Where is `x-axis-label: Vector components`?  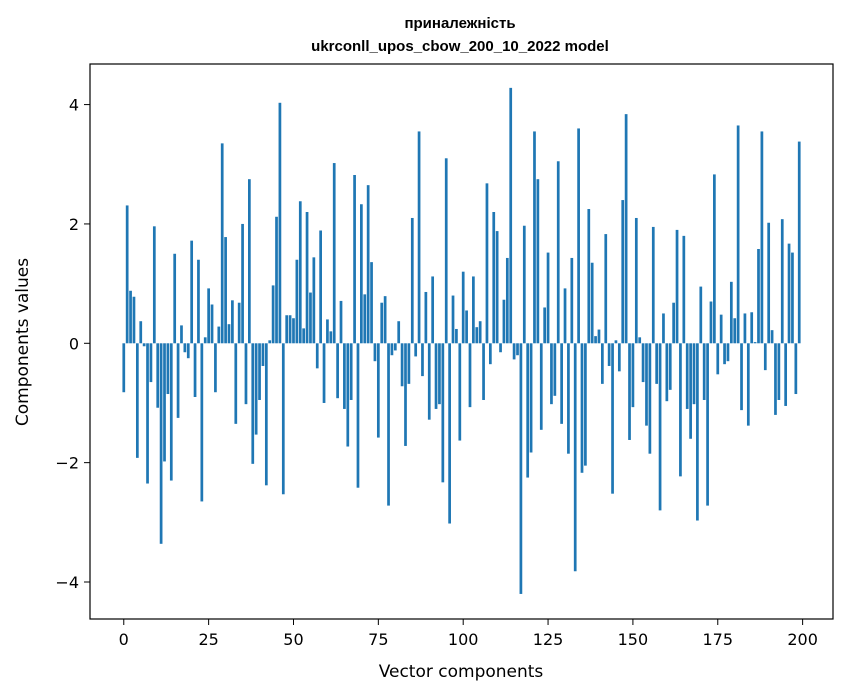
x-axis-label: Vector components is located at coordinates (461, 672).